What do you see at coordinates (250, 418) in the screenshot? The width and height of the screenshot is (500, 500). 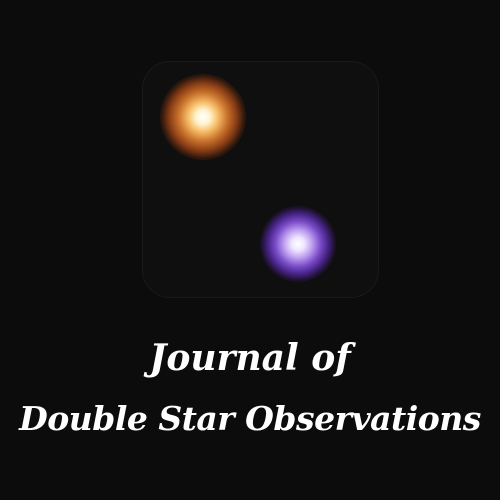 I see `journal-title-line-2: Double Star Observations` at bounding box center [250, 418].